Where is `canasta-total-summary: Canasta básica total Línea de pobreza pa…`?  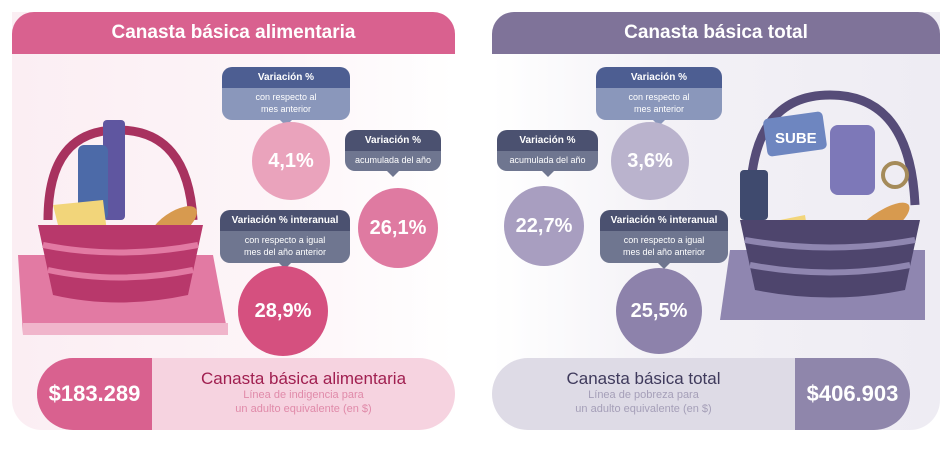
canasta-total-summary: Canasta básica total Línea de pobreza pa… is located at coordinates (701, 394).